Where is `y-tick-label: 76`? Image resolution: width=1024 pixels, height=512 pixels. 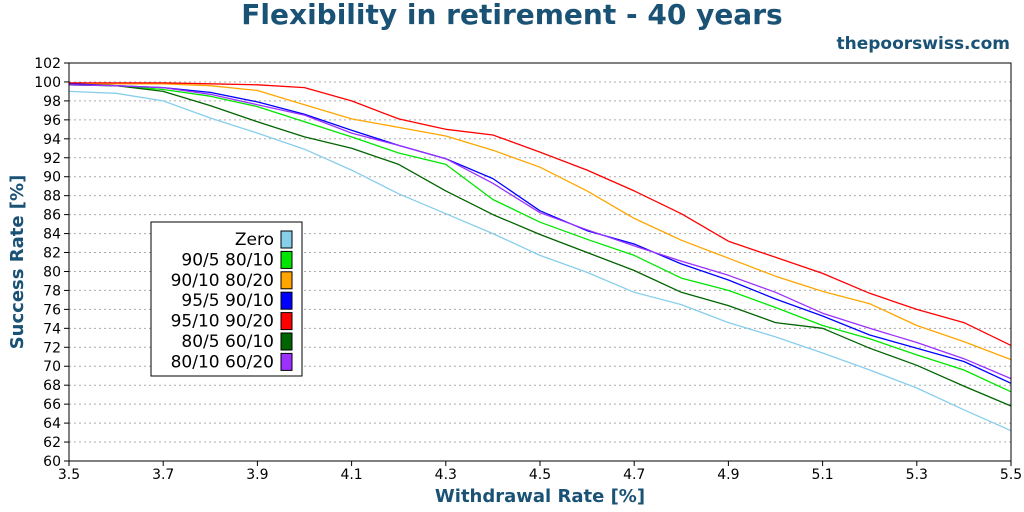
y-tick-label: 76 is located at coordinates (52, 310).